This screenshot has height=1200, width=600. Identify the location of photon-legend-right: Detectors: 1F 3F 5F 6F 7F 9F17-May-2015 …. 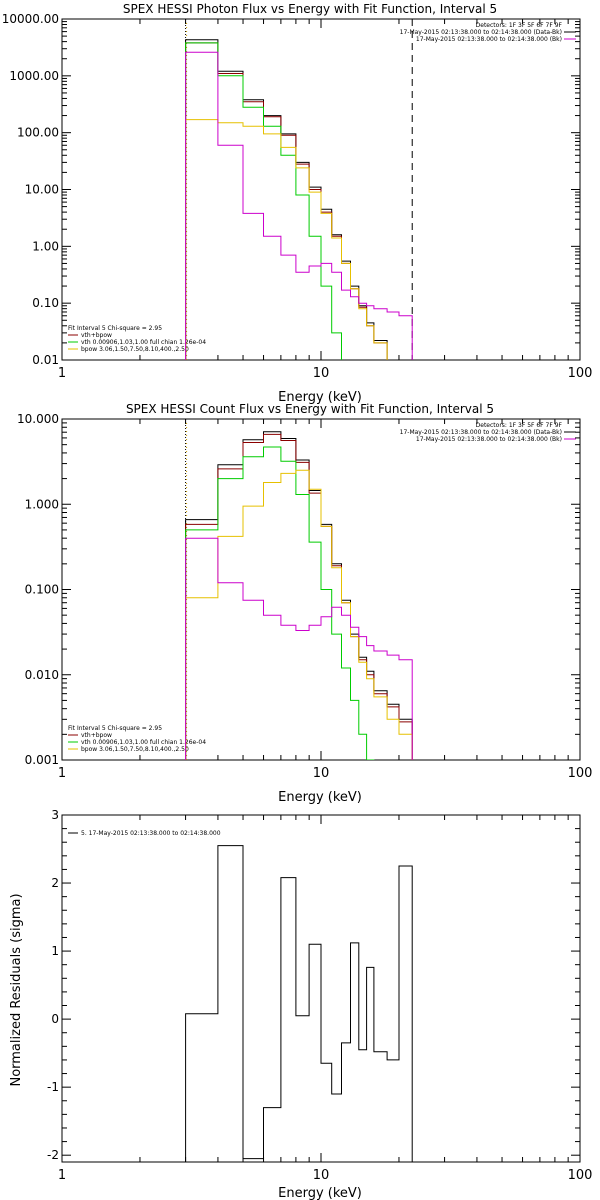
(488, 32).